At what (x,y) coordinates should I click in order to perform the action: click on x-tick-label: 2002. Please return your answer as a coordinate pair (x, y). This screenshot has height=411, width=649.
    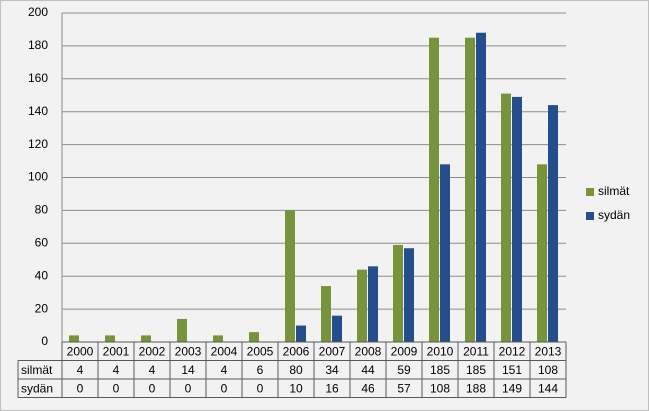
    Looking at the image, I should click on (152, 351).